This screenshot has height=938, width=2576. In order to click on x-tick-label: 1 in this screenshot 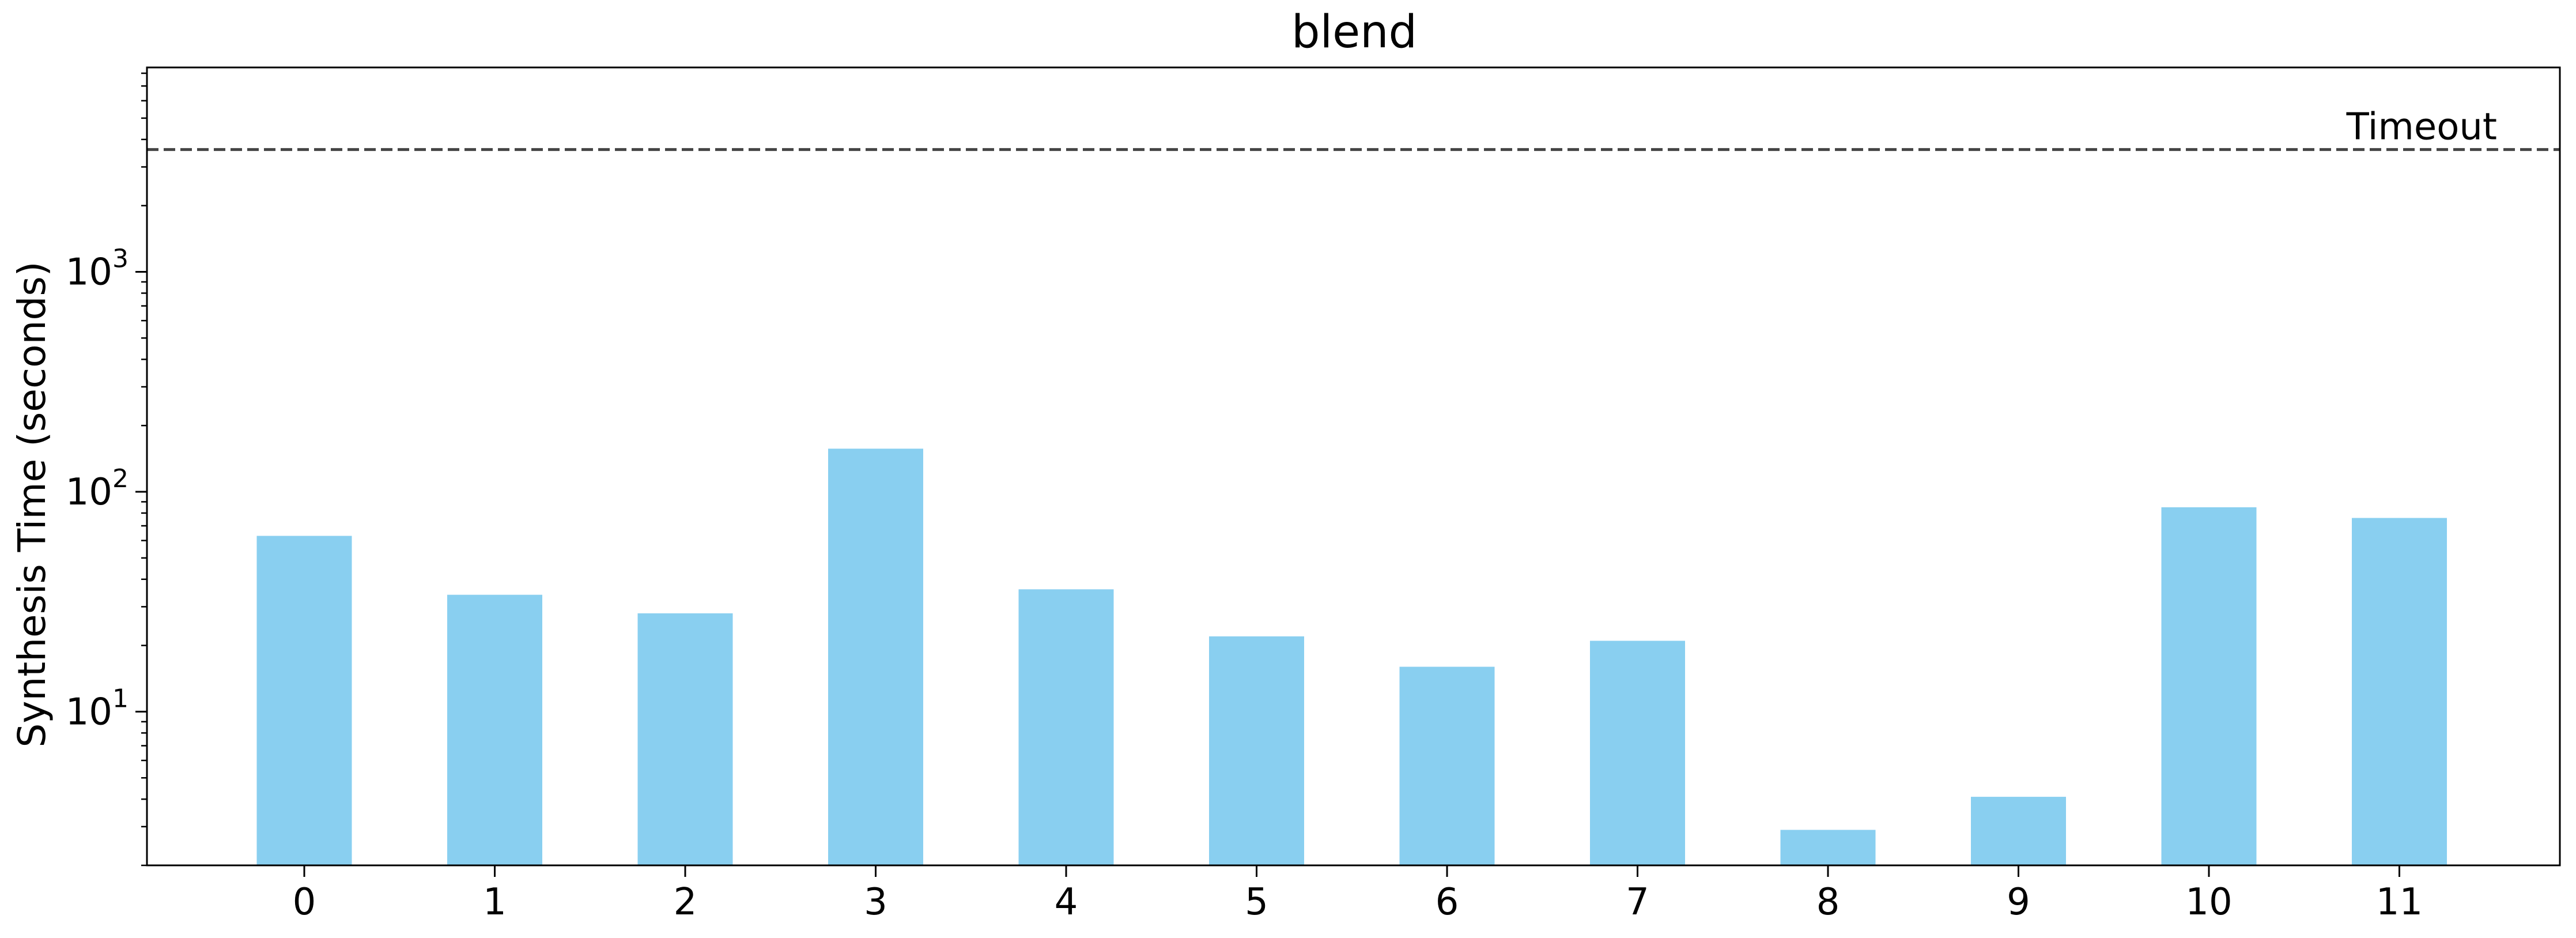, I will do `click(495, 902)`.